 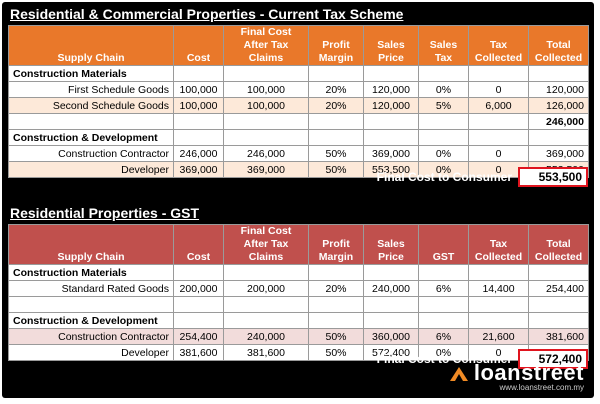 What do you see at coordinates (91, 320) in the screenshot?
I see `table-cell: Construction & Development` at bounding box center [91, 320].